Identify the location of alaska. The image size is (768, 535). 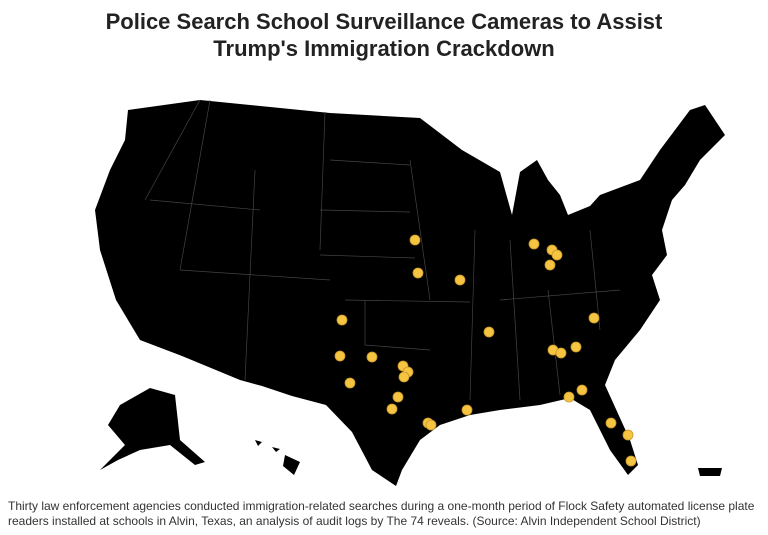
(152, 429).